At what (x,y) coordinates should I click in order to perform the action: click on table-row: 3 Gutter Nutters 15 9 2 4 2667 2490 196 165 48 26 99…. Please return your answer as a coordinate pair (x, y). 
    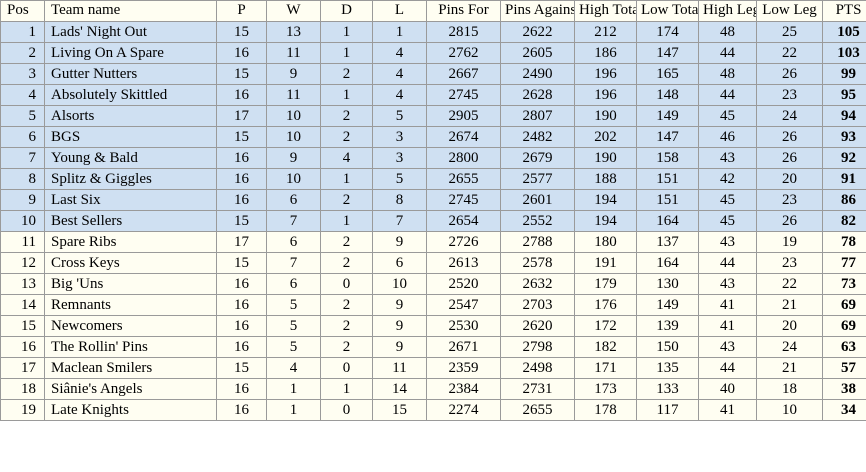
    Looking at the image, I should click on (433, 74).